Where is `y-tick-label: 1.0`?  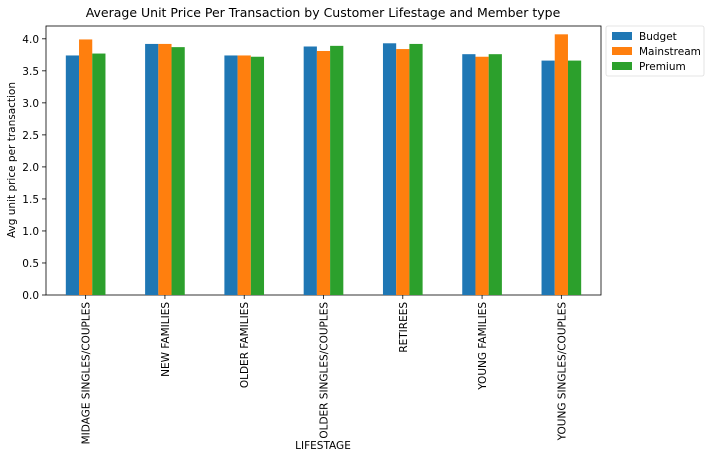 y-tick-label: 1.0 is located at coordinates (30, 232).